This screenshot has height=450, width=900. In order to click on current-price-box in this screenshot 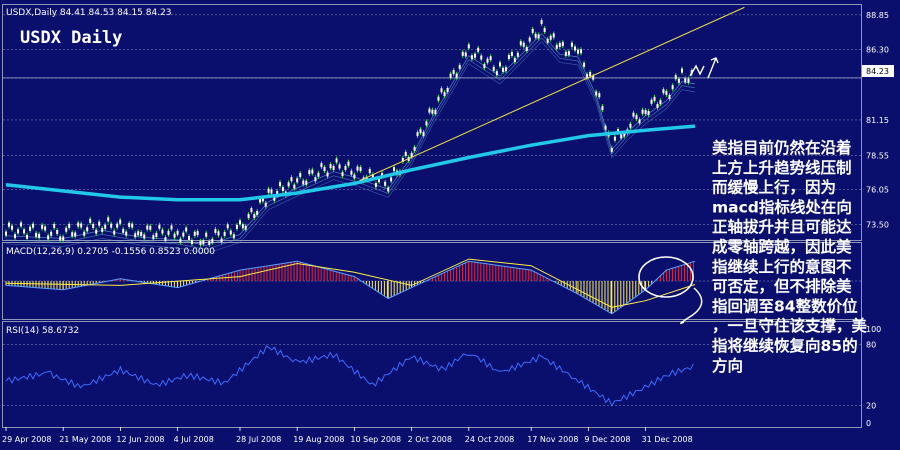, I will do `click(878, 71)`.